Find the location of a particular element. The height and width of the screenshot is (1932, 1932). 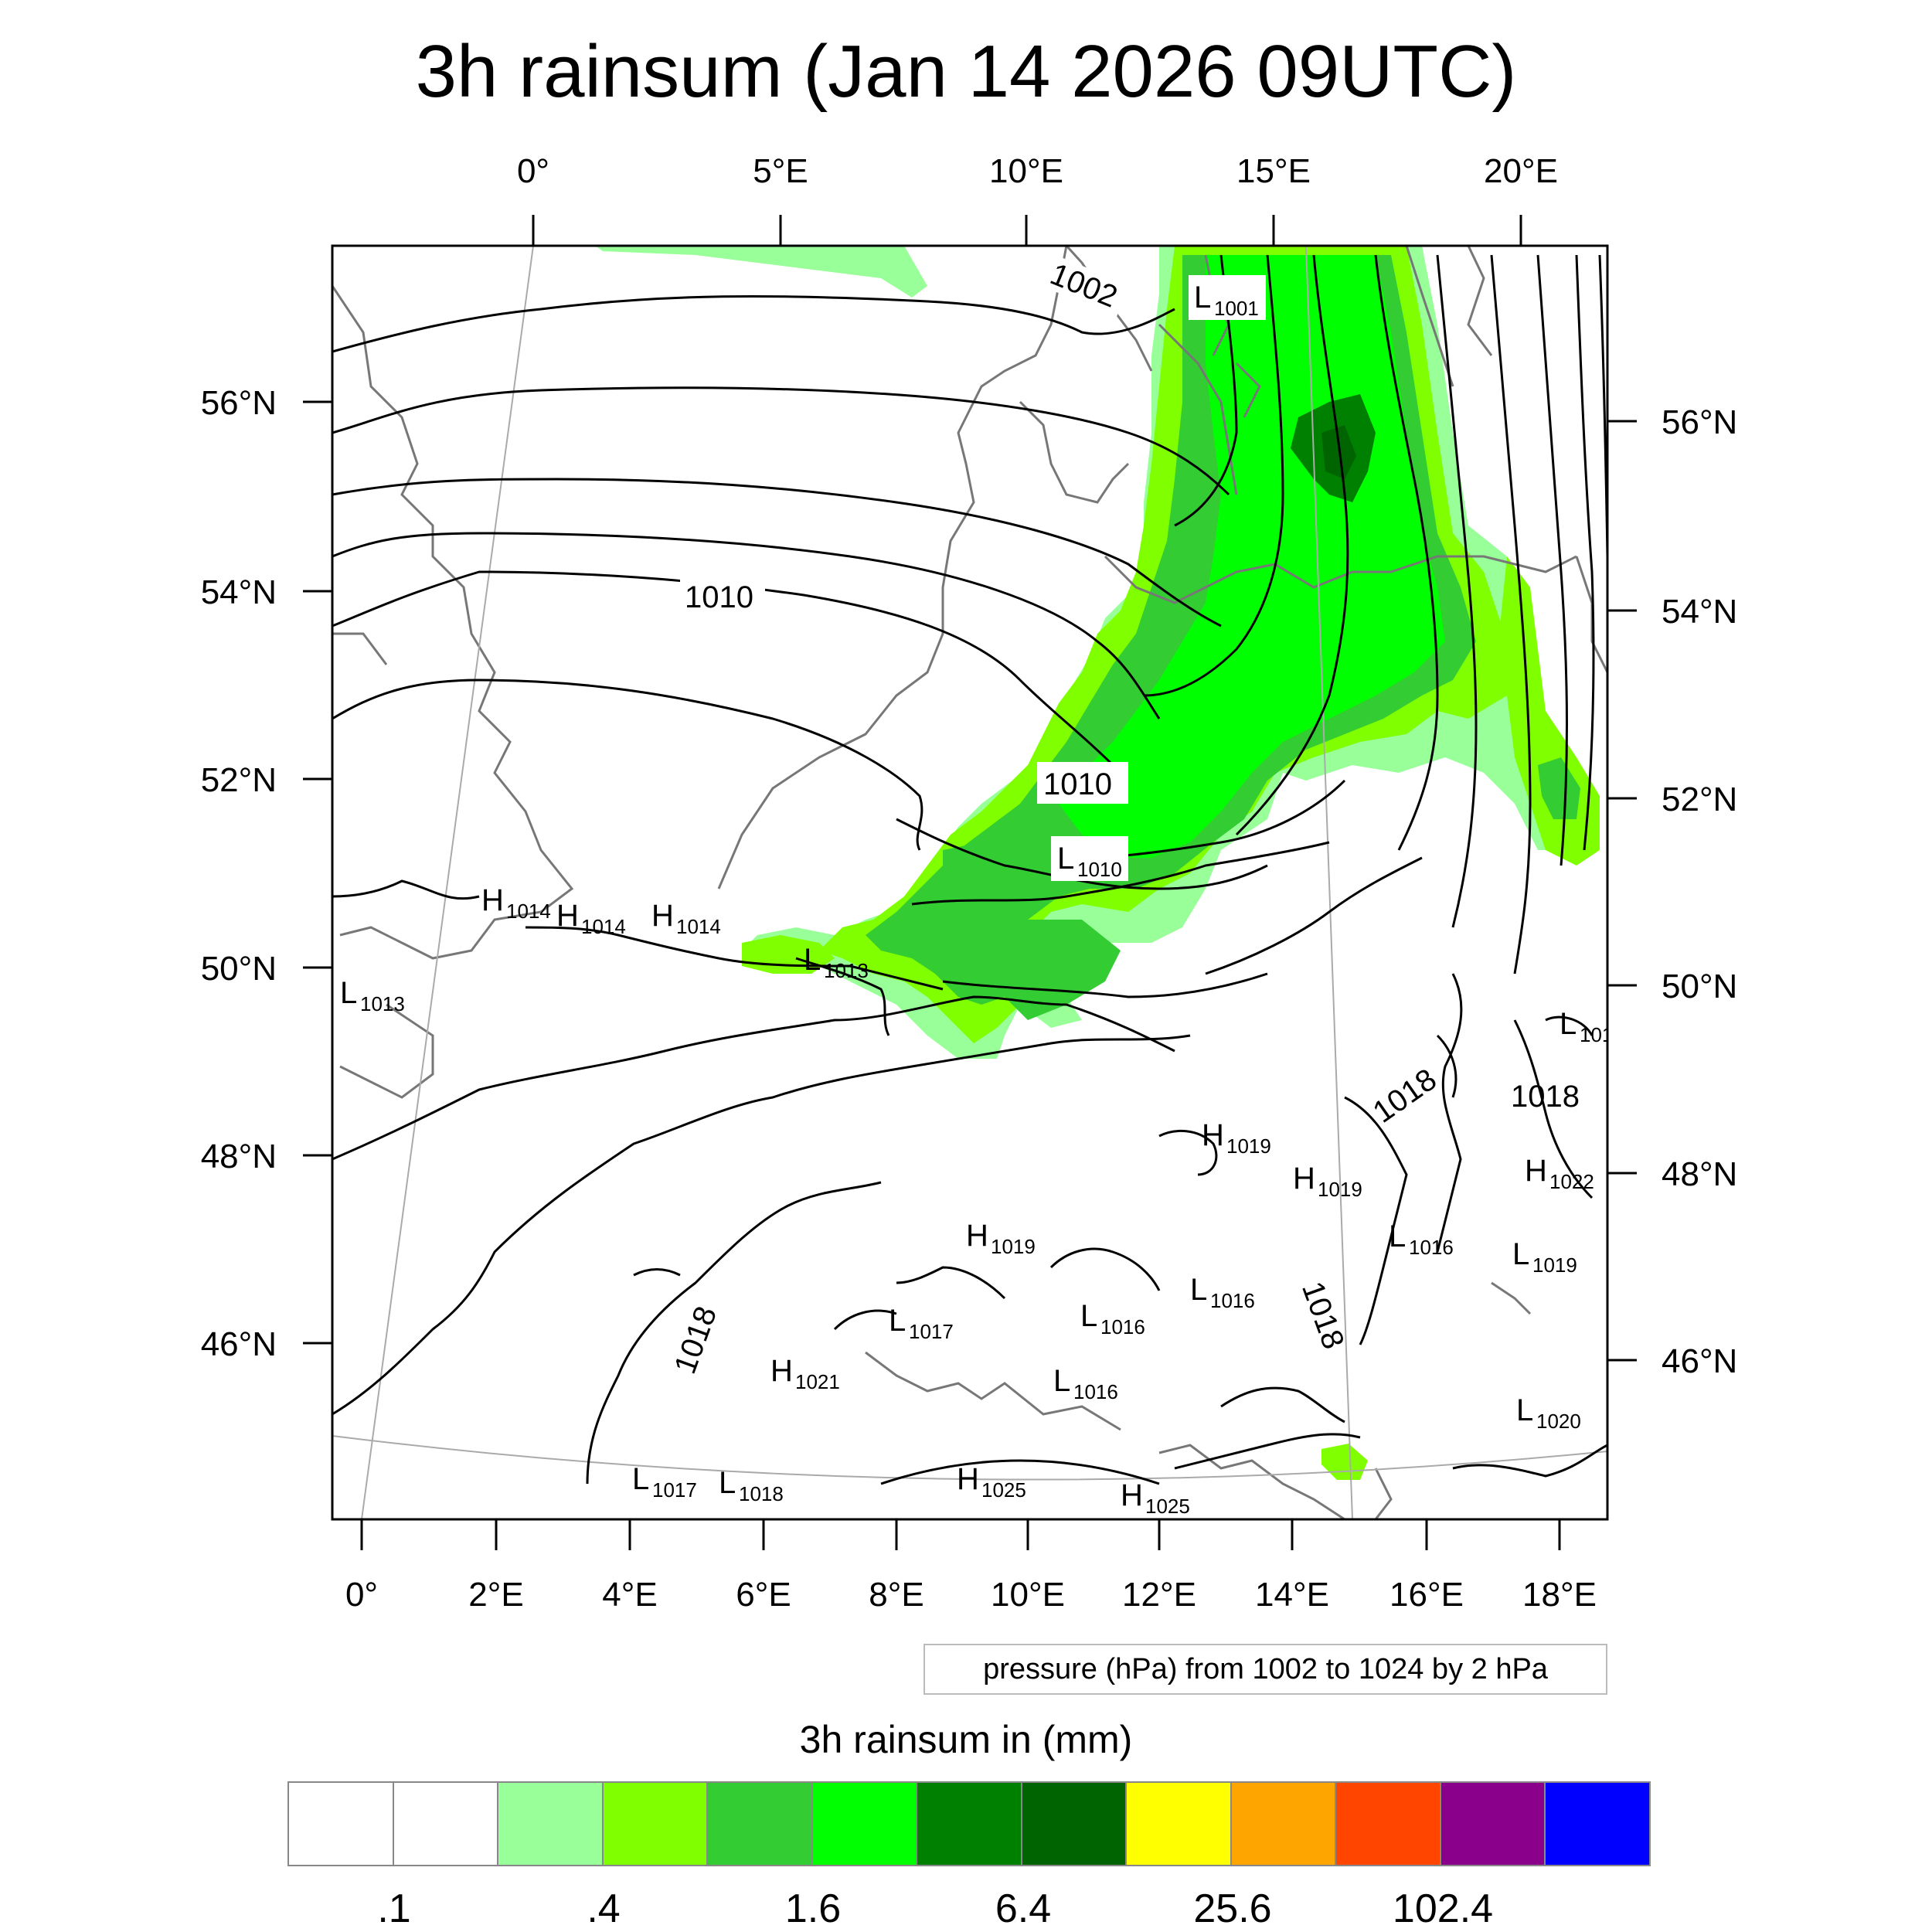

lat-label-left: 56°N is located at coordinates (239, 403).